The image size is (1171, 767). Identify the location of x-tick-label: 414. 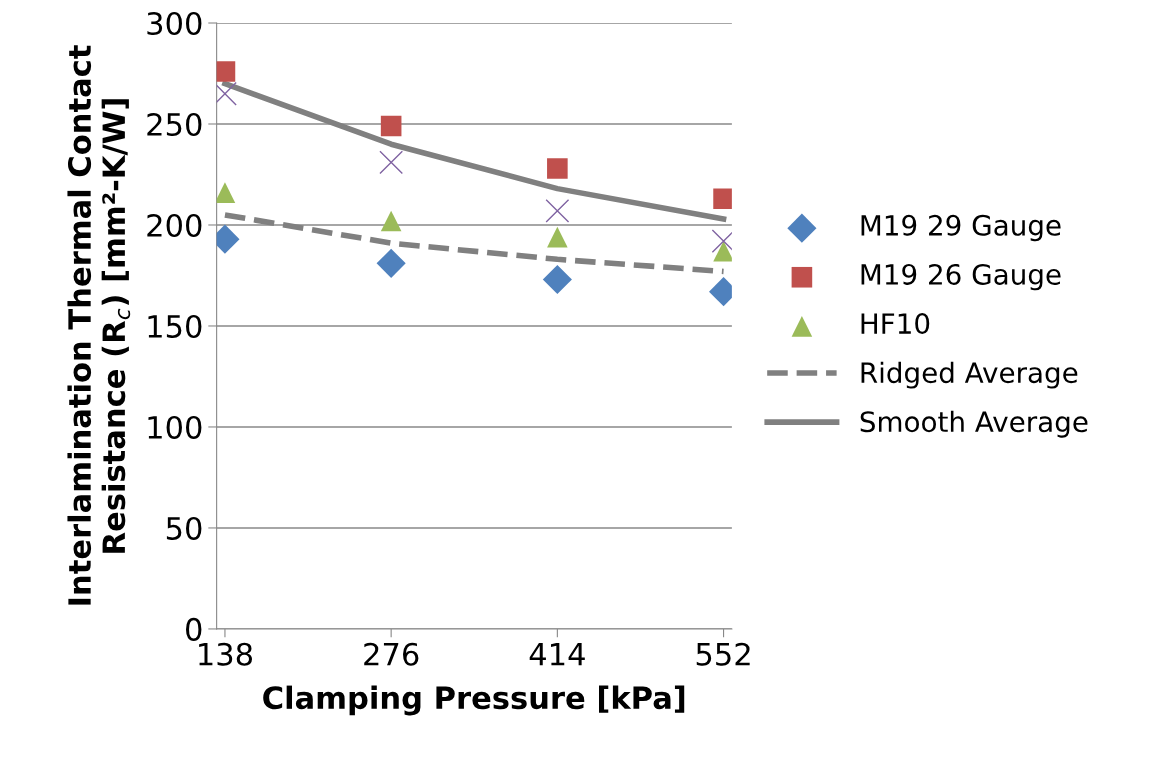
(557, 654).